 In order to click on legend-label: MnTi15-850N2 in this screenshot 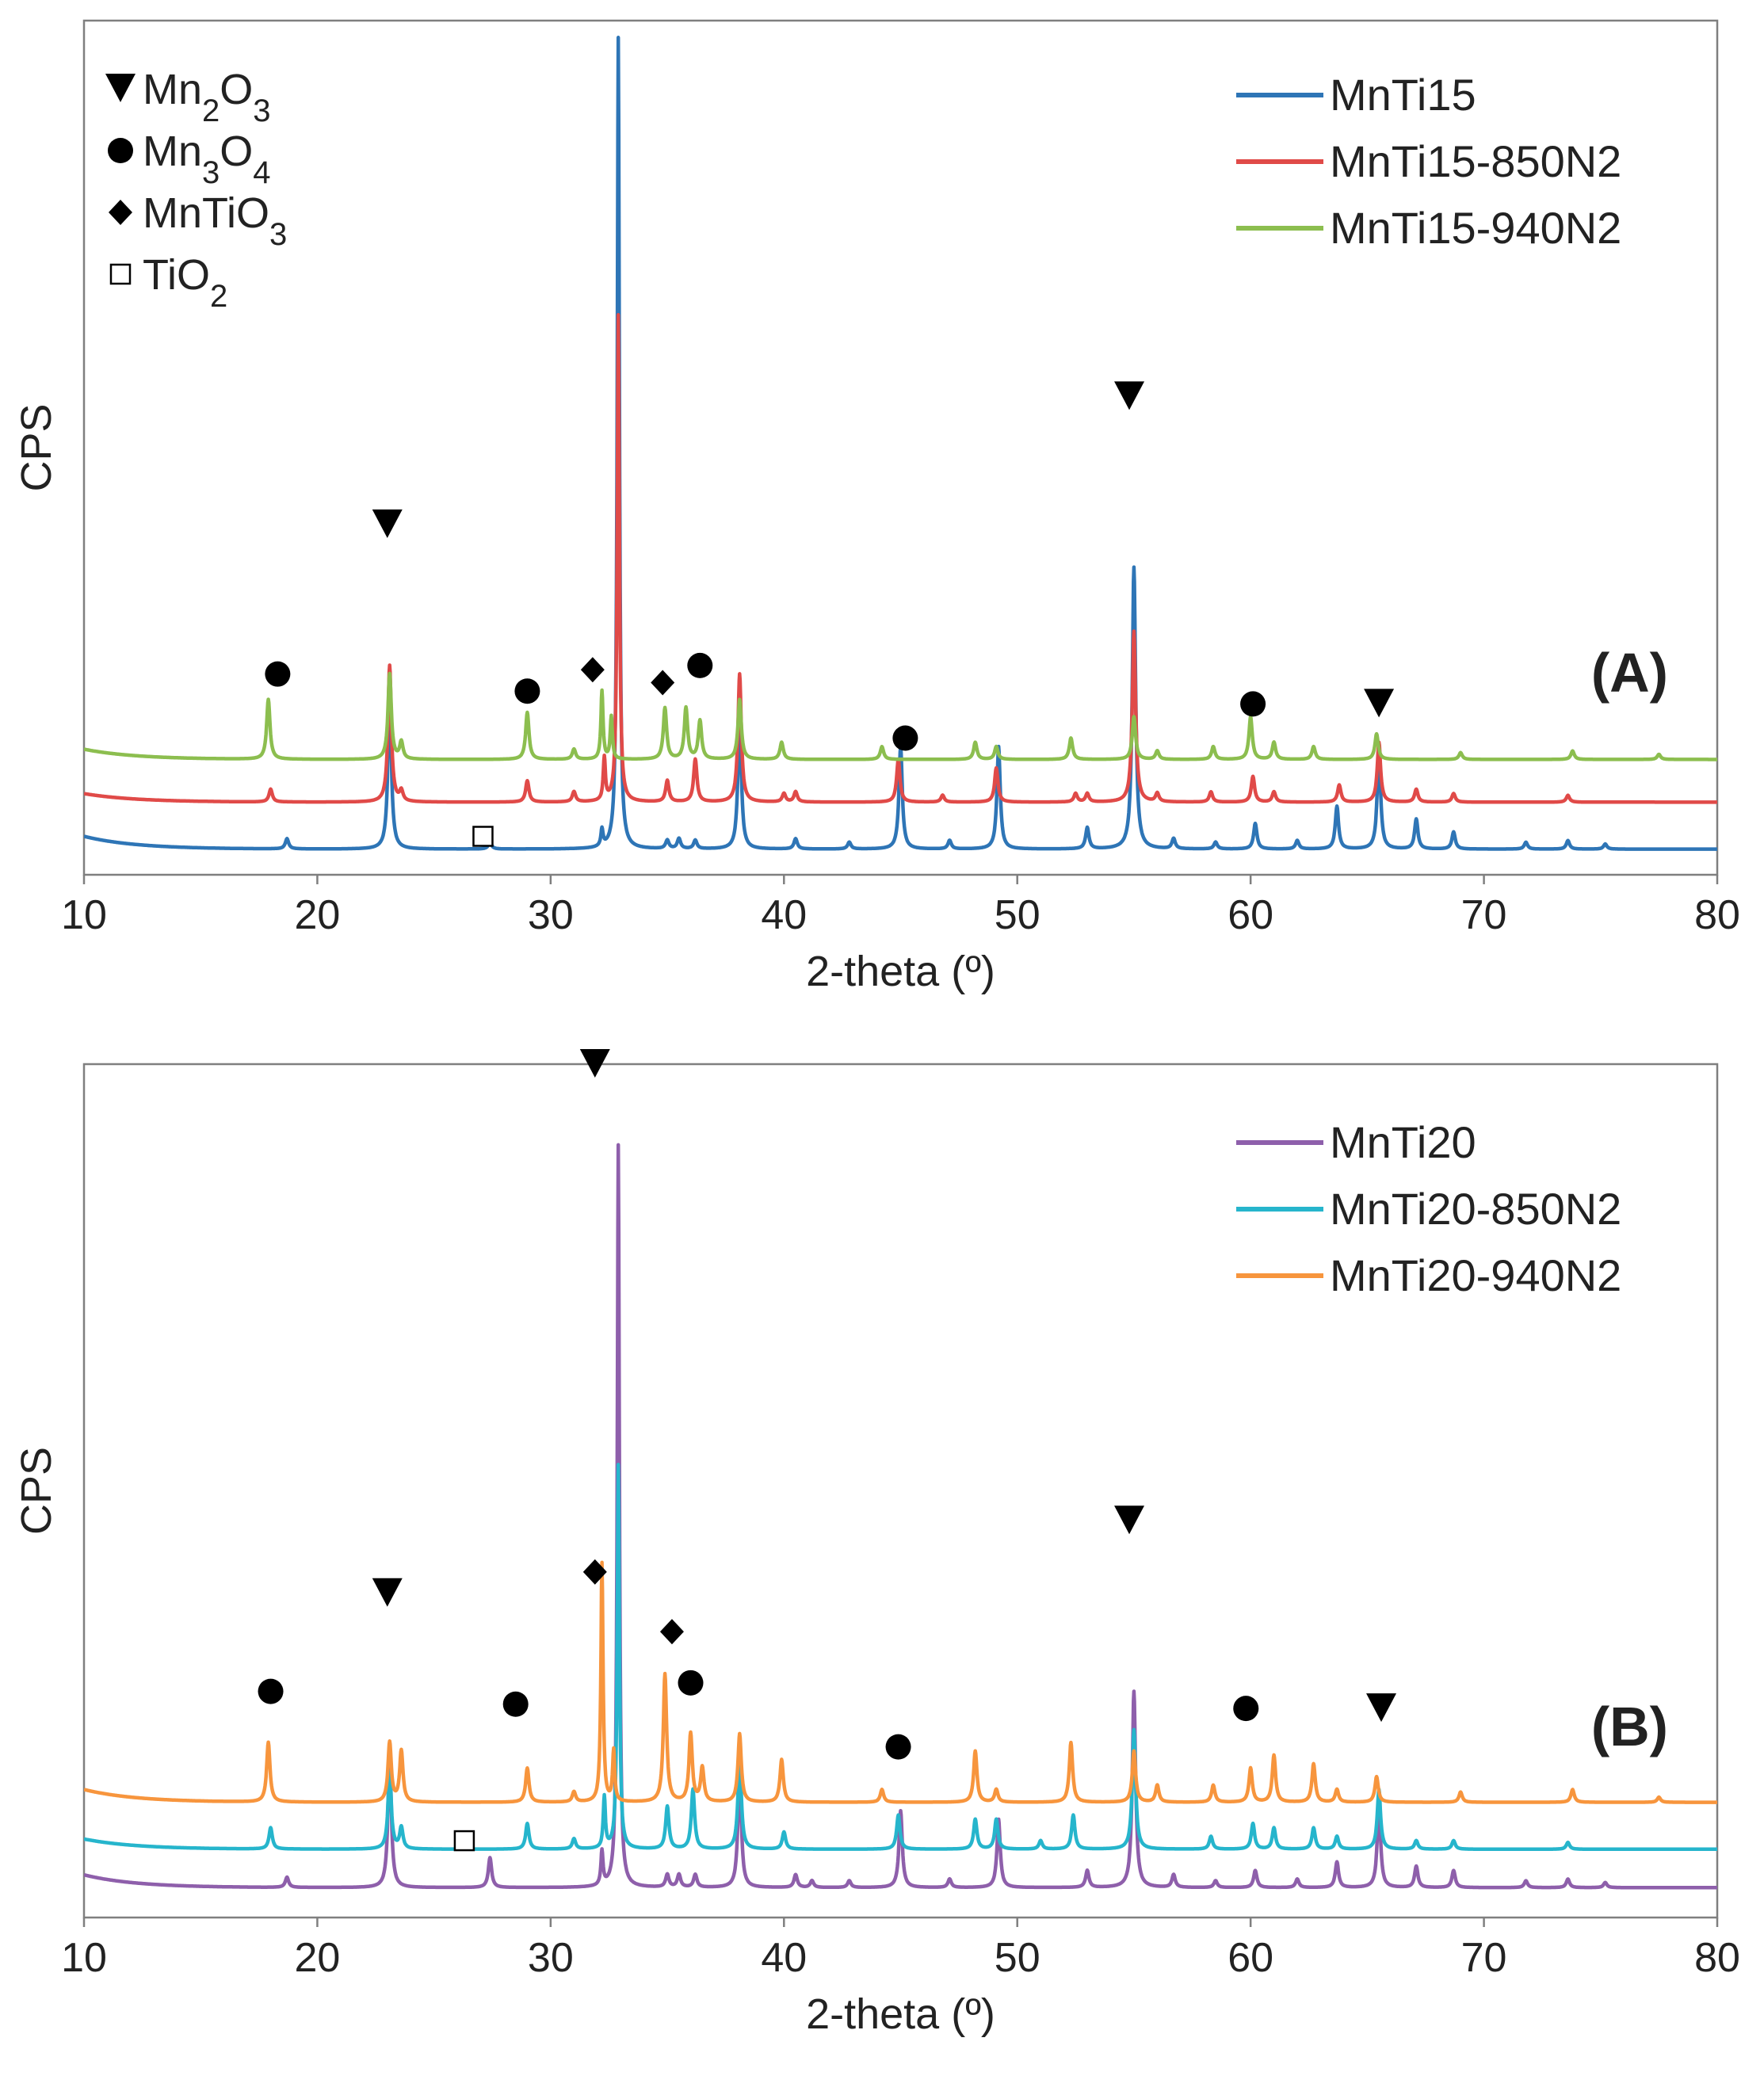, I will do `click(1475, 161)`.